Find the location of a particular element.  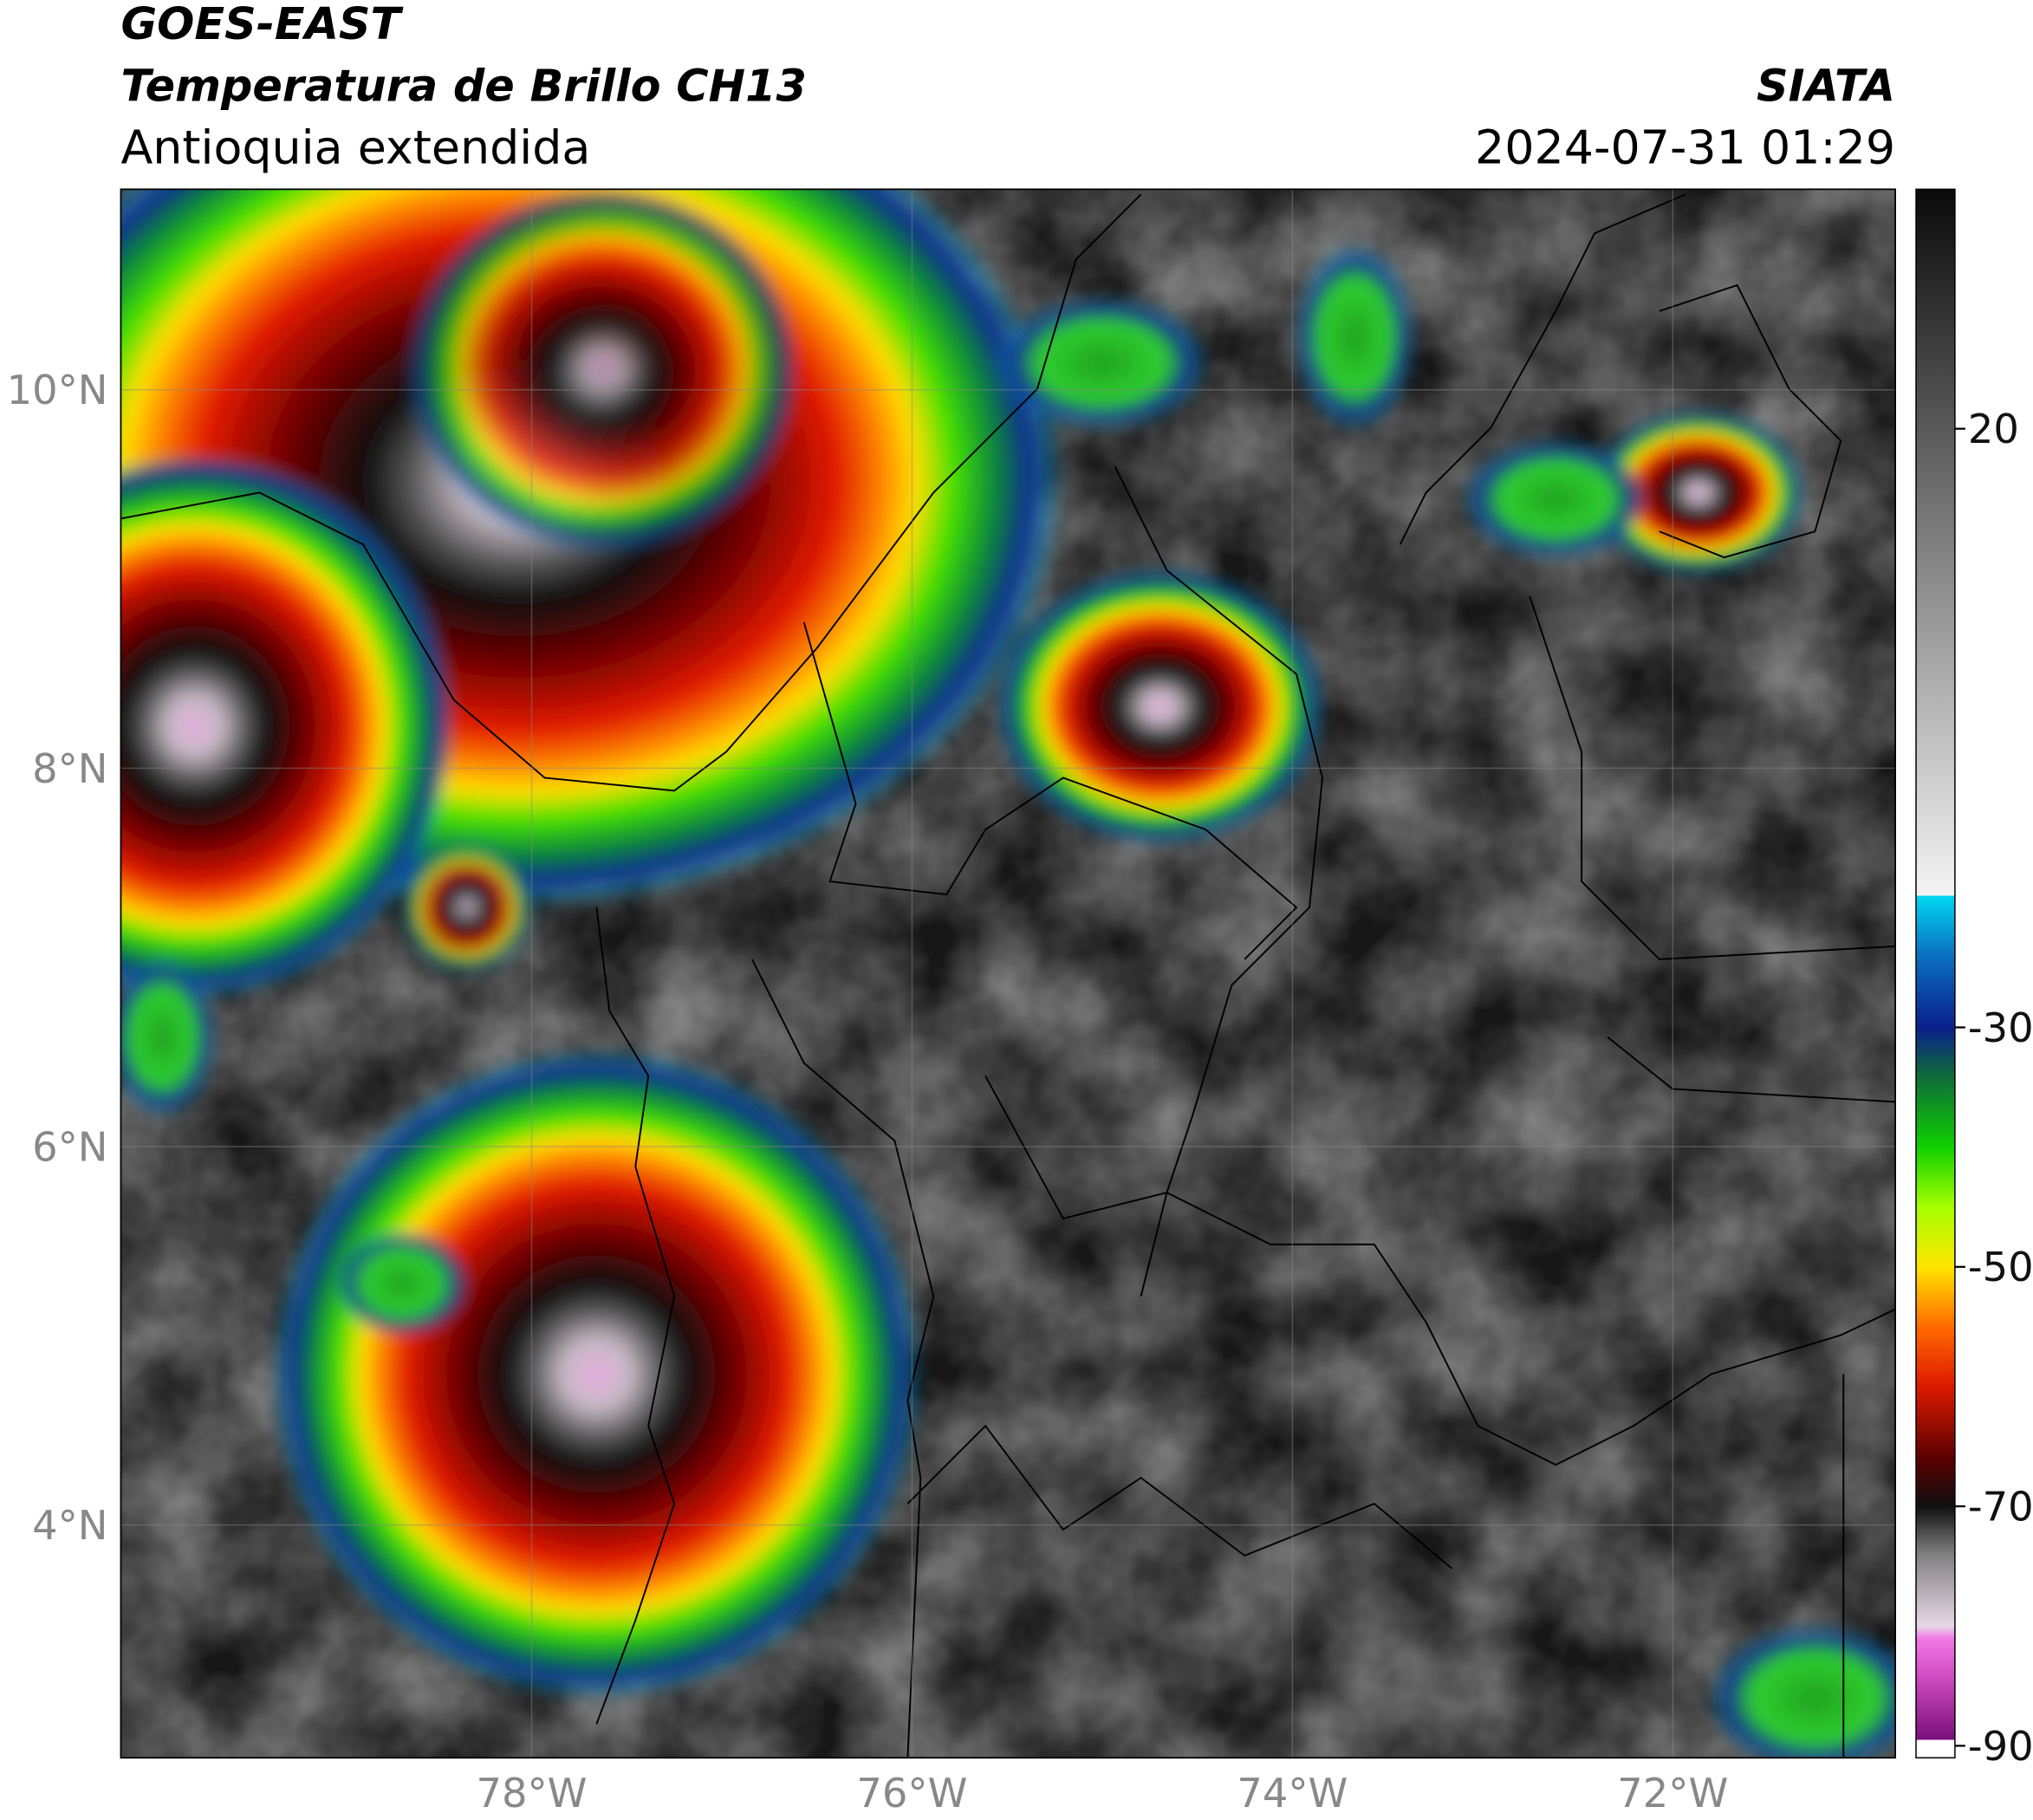

y-tick-label: 6°N is located at coordinates (69, 1147).